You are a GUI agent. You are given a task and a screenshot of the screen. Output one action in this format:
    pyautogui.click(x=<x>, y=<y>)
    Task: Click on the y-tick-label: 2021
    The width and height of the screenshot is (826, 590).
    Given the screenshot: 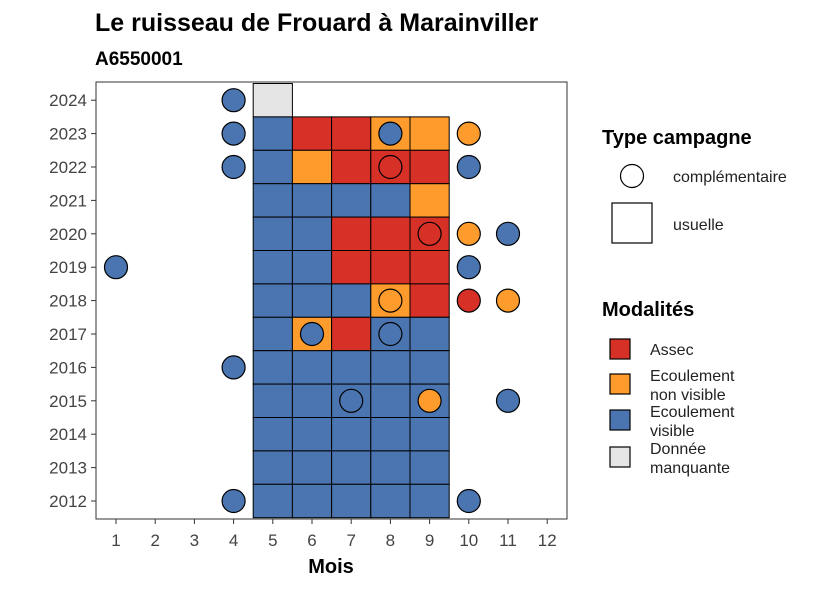 What is the action you would take?
    pyautogui.click(x=68, y=200)
    